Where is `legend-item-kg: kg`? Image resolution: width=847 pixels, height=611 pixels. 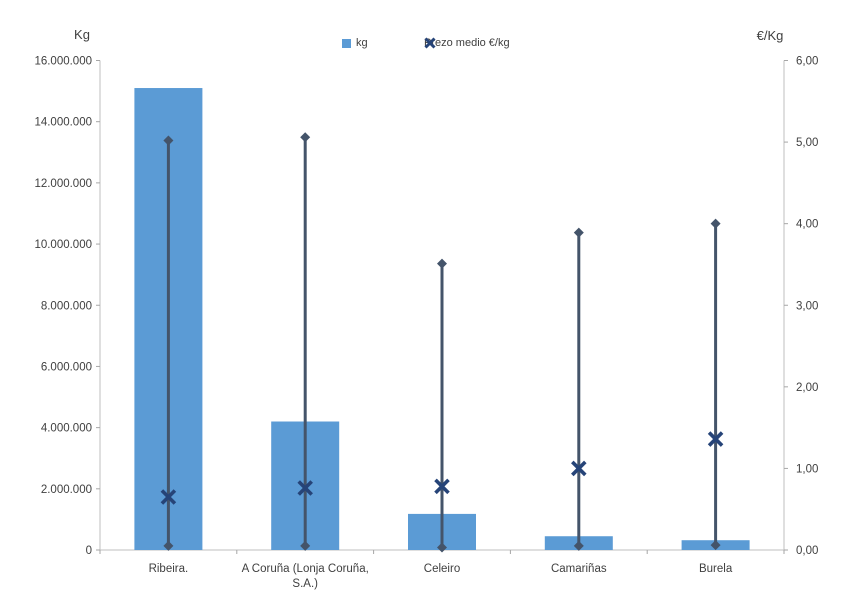
legend-item-kg: kg is located at coordinates (355, 43).